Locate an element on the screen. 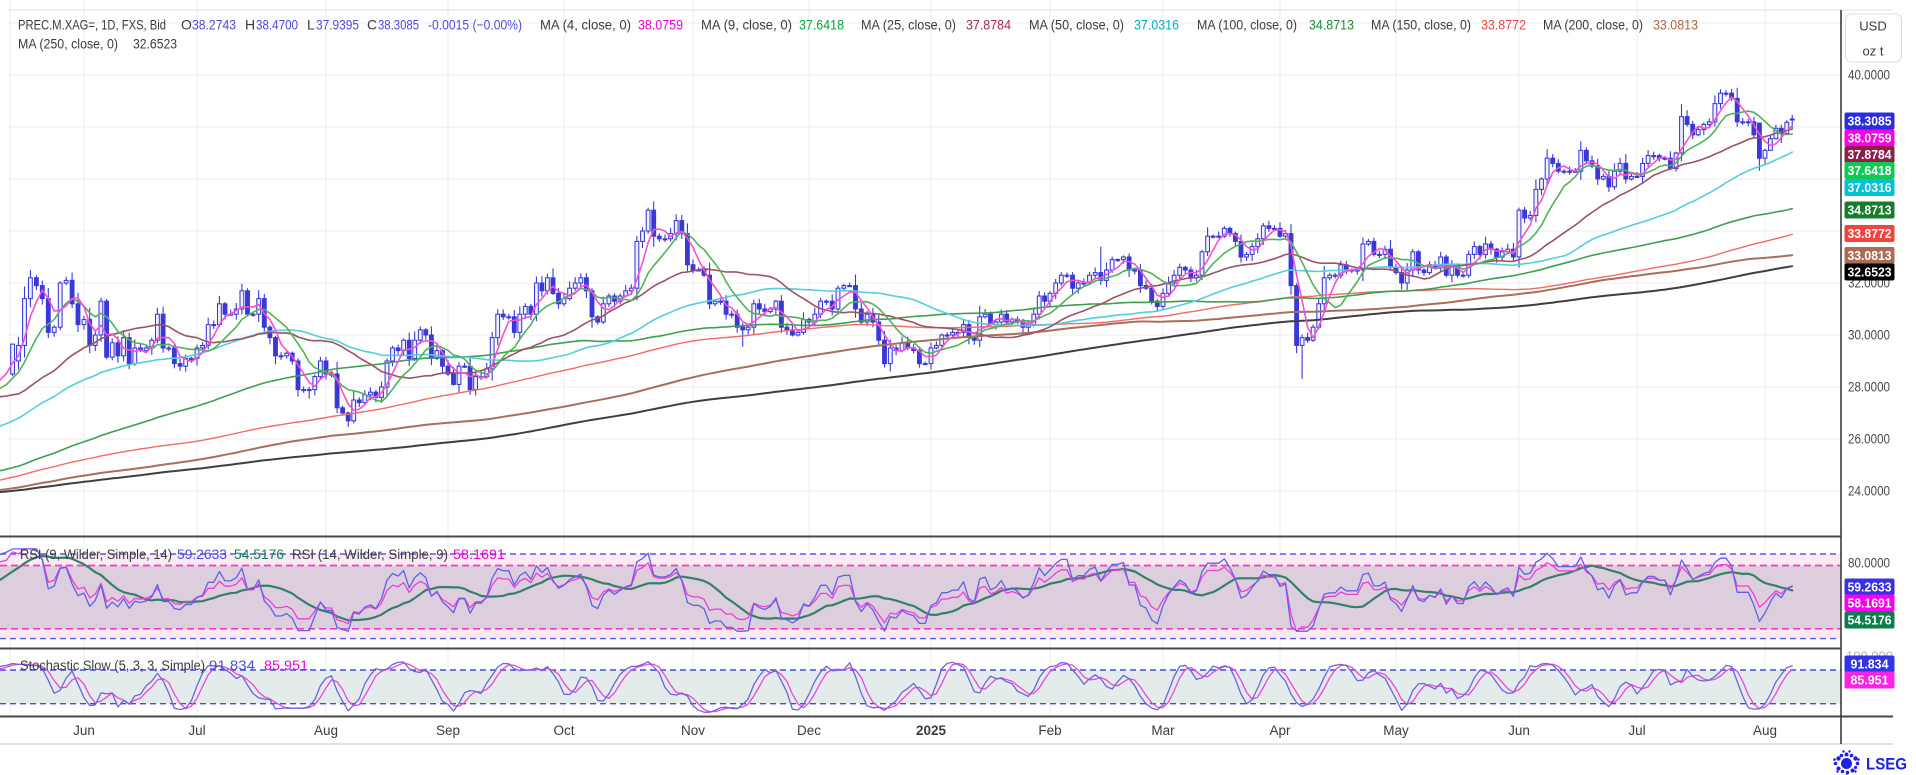  svg-text: Feb is located at coordinates (1049, 730).